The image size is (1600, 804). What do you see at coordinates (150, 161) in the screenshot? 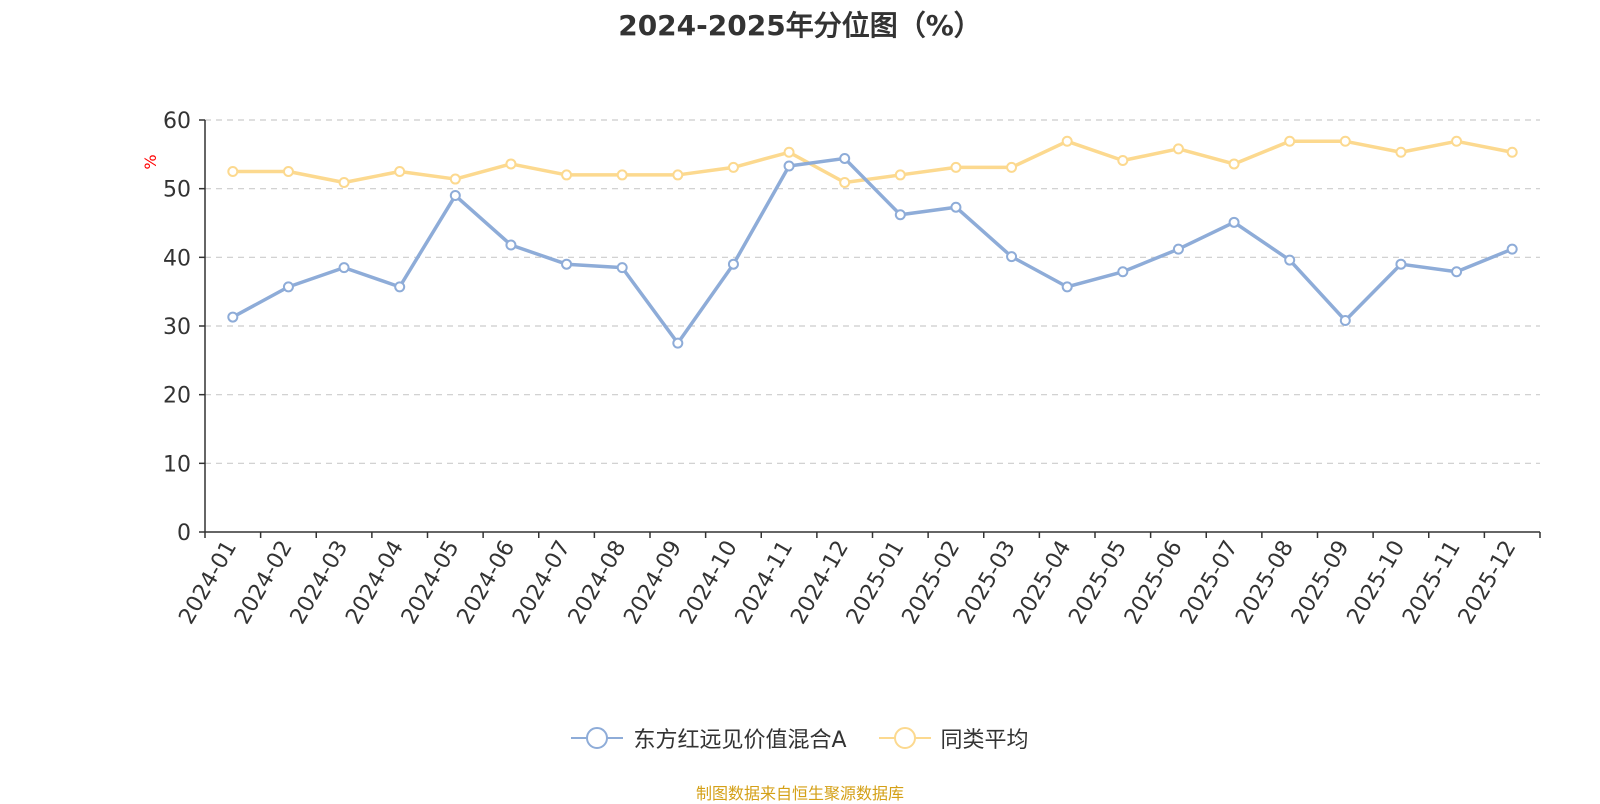
I see `y-axis-label: %` at bounding box center [150, 161].